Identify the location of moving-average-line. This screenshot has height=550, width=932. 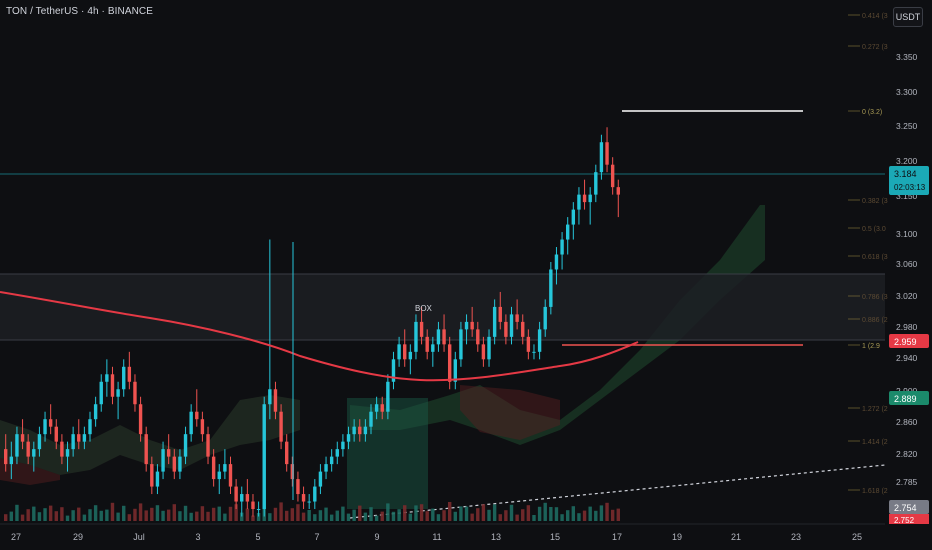
(319, 336).